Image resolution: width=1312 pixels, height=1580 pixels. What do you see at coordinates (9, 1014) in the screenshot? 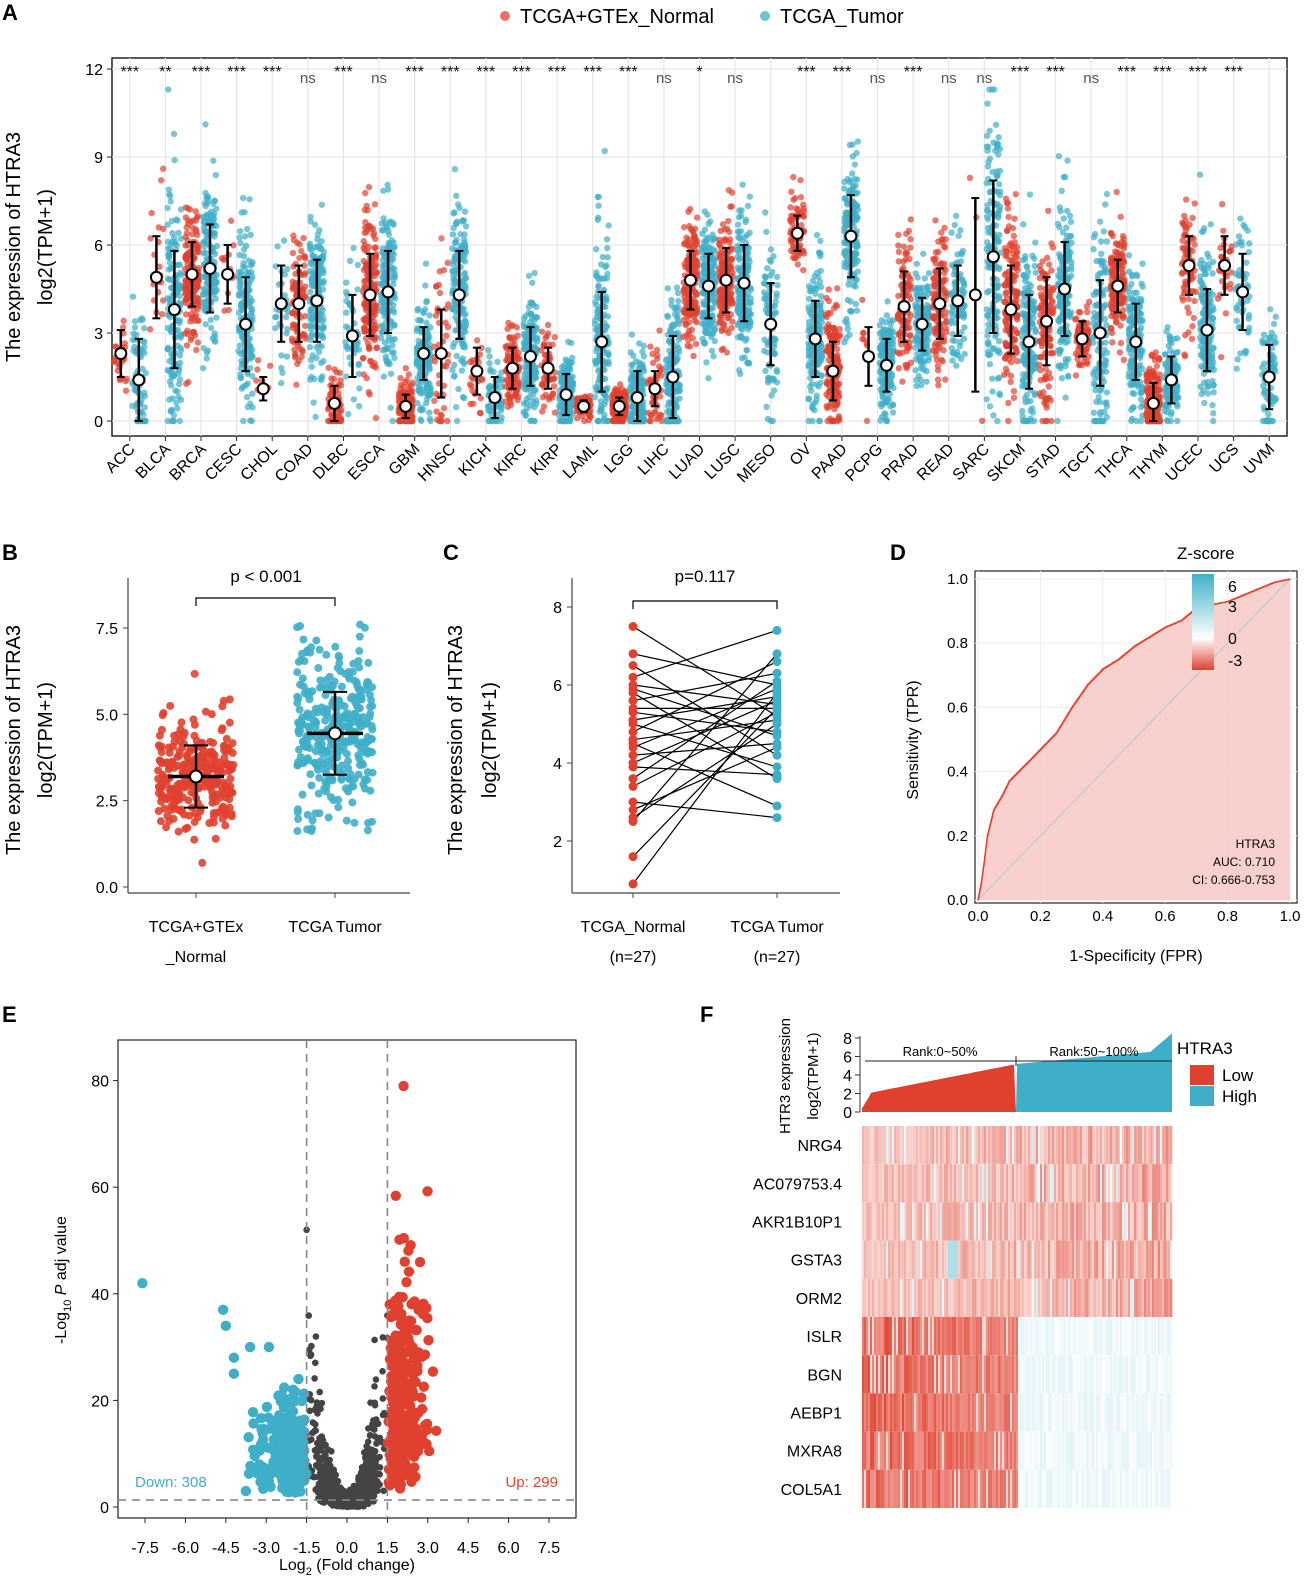
I see `panel-label-e: E` at bounding box center [9, 1014].